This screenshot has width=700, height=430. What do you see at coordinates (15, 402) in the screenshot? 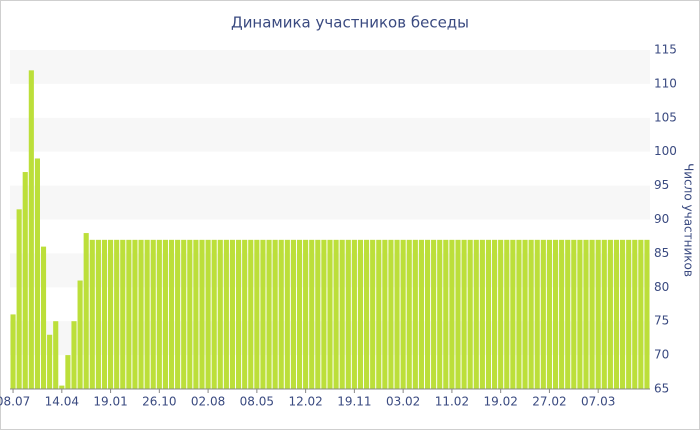
I see `x-tick-label: 08.07` at bounding box center [15, 402].